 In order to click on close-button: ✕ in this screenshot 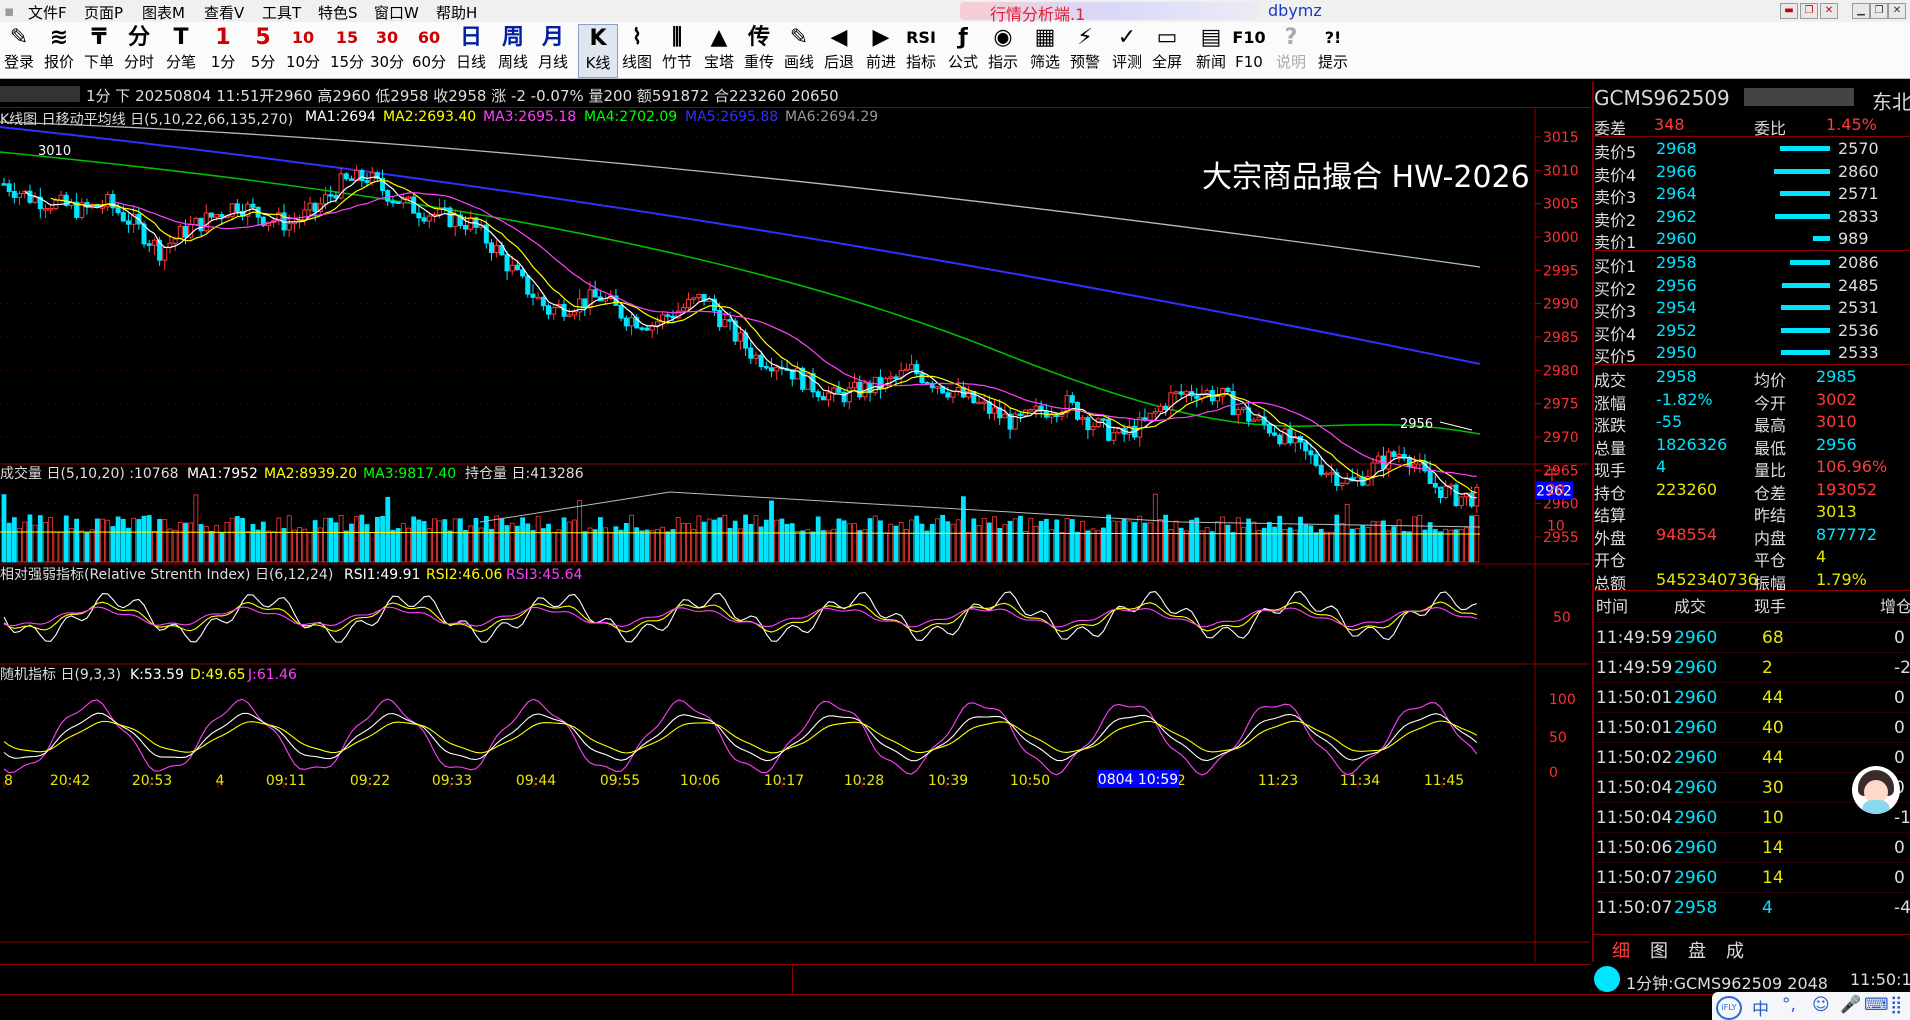, I will do `click(1897, 11)`.